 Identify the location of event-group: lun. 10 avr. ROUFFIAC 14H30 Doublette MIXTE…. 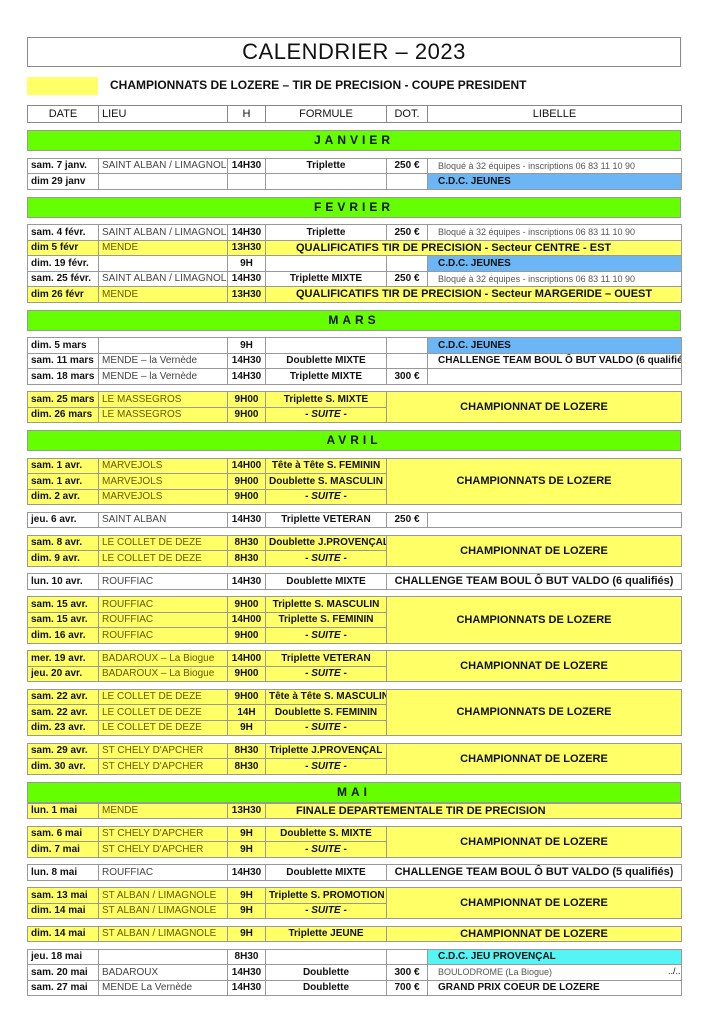
(355, 581).